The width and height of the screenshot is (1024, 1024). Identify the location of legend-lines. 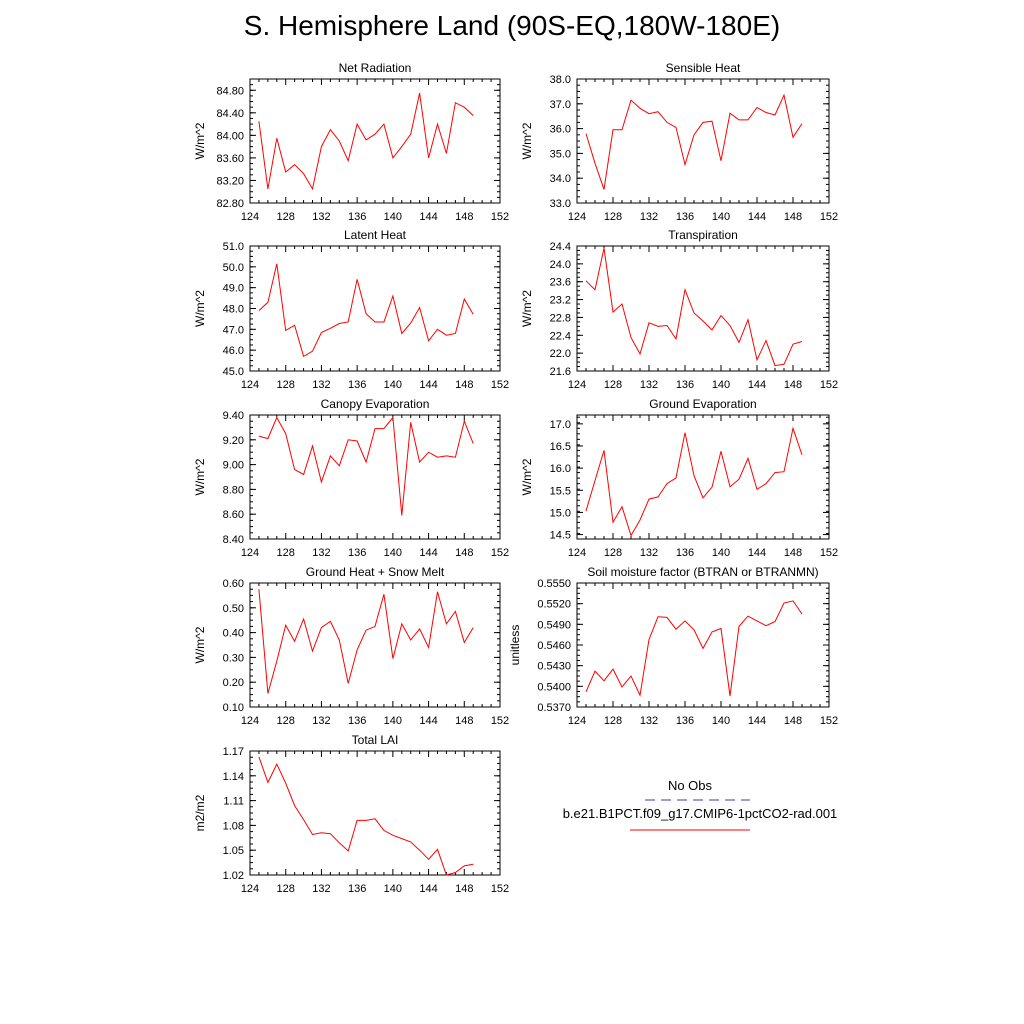
(690, 815).